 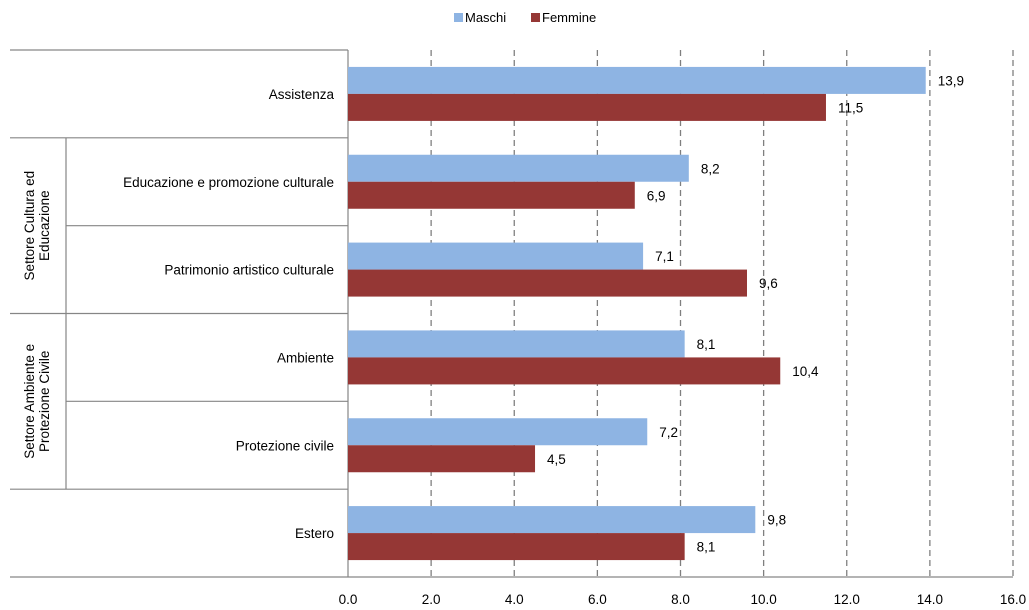 What do you see at coordinates (556, 459) in the screenshot?
I see `data-label-femmine-protezione-civile: 4,5` at bounding box center [556, 459].